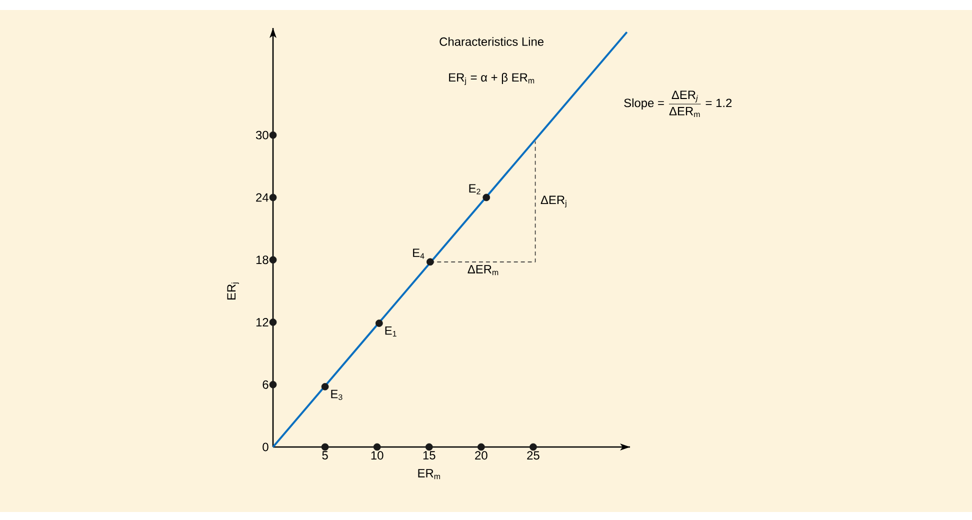 This screenshot has width=972, height=520. What do you see at coordinates (492, 41) in the screenshot?
I see `annotation: Characteristics Line` at bounding box center [492, 41].